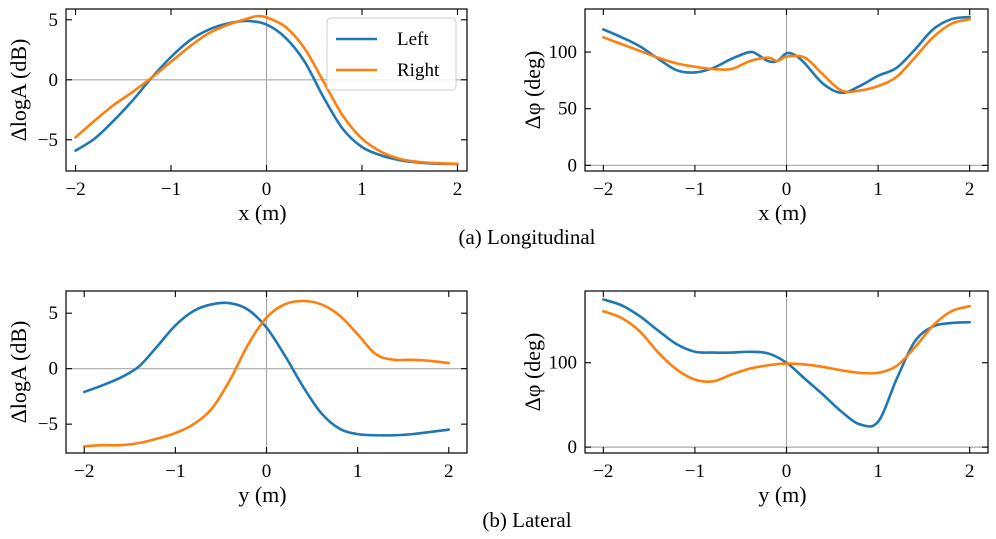  What do you see at coordinates (526, 520) in the screenshot?
I see `caption-lateral: (b) Lateral` at bounding box center [526, 520].